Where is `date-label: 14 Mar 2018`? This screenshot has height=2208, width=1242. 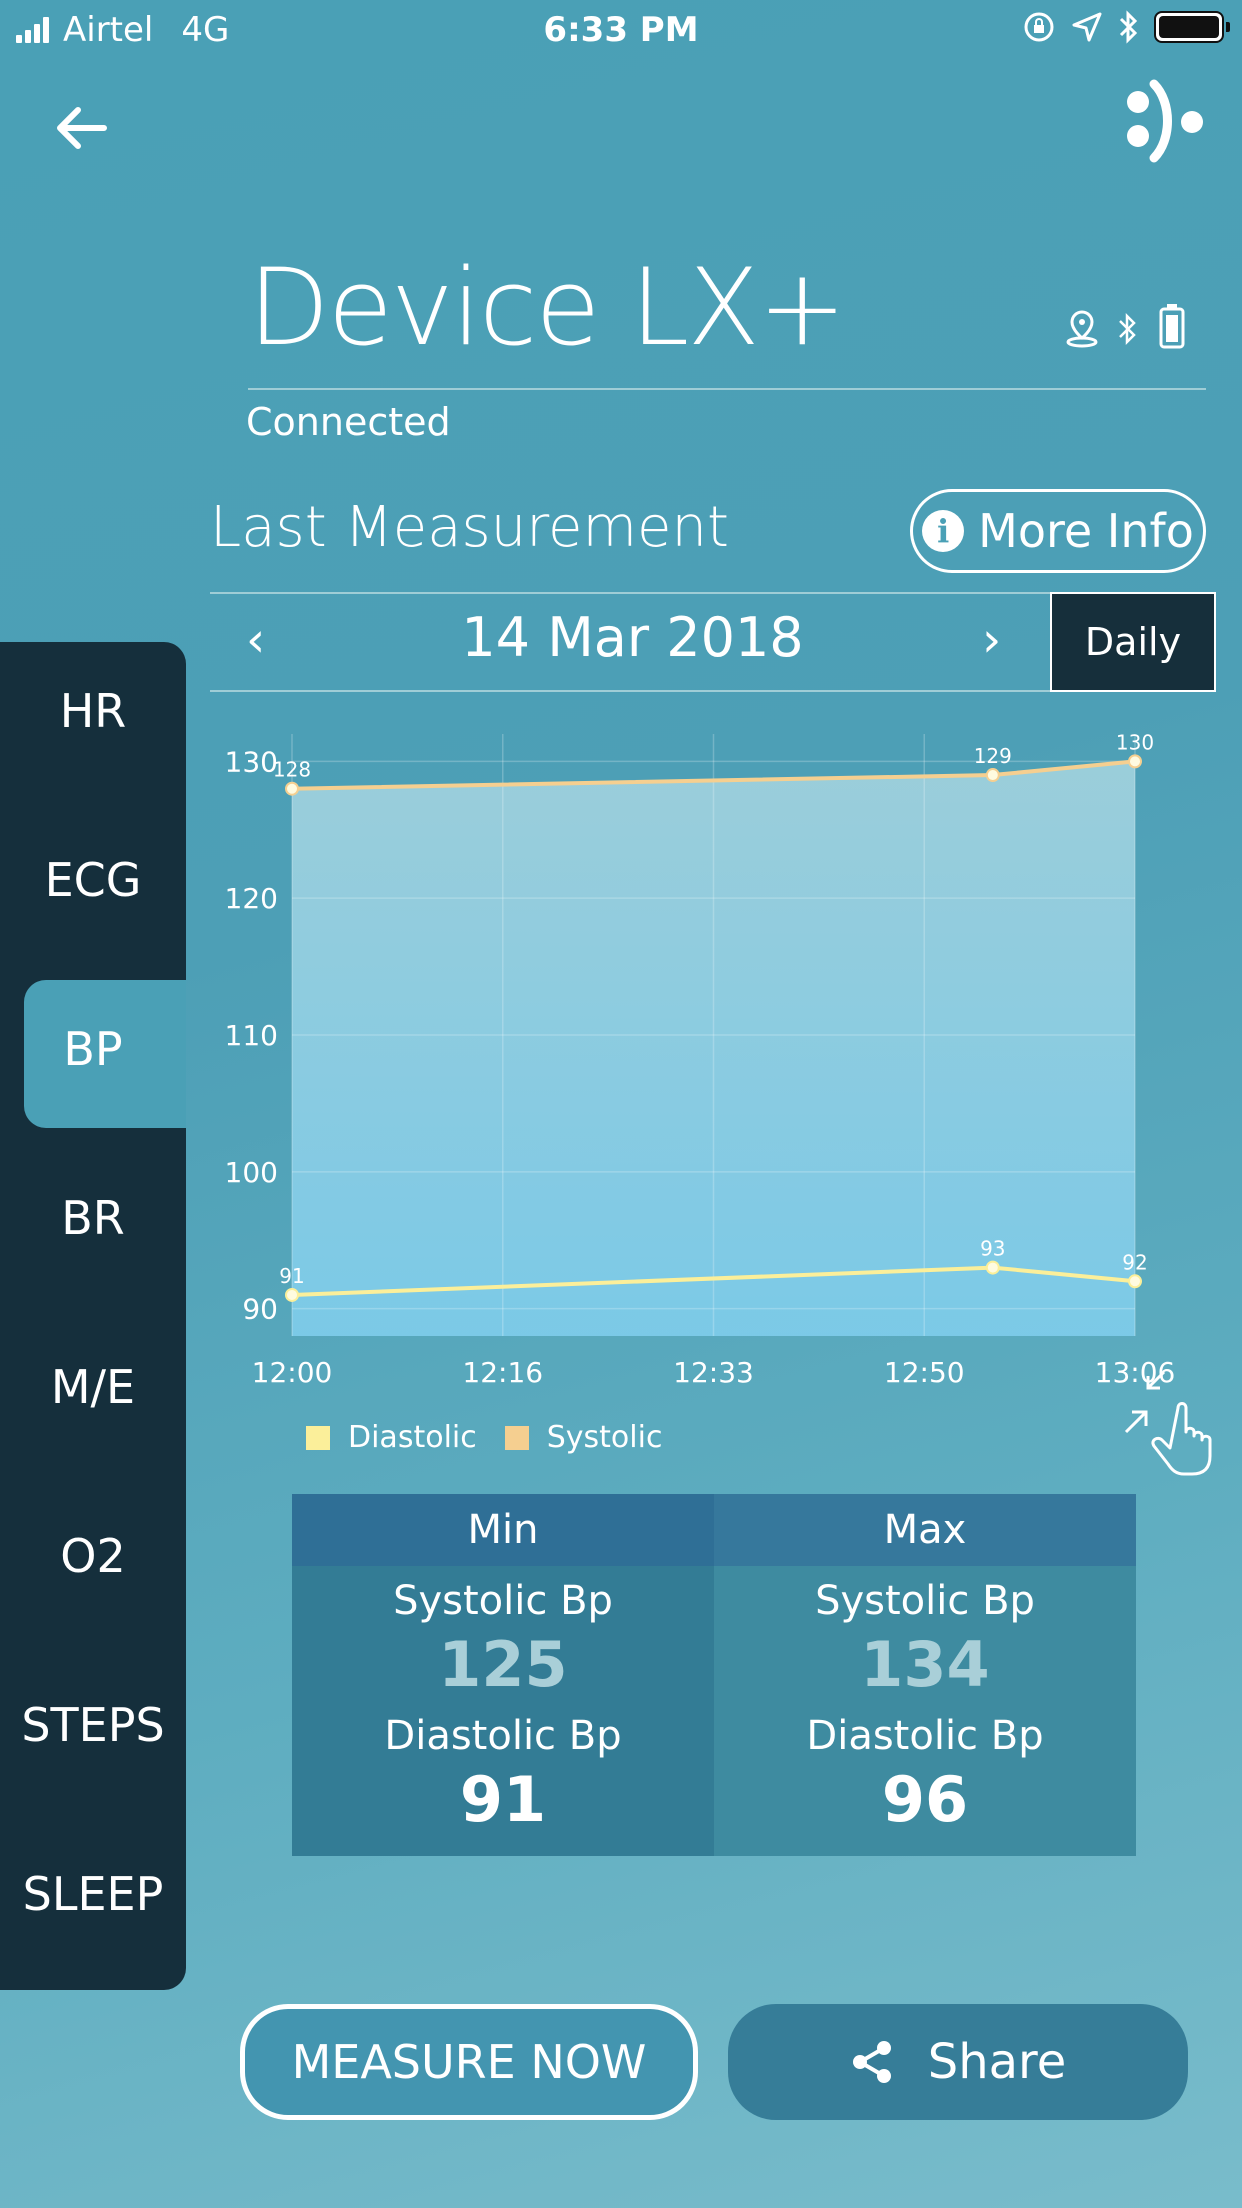 date-label: 14 Mar 2018 is located at coordinates (632, 637).